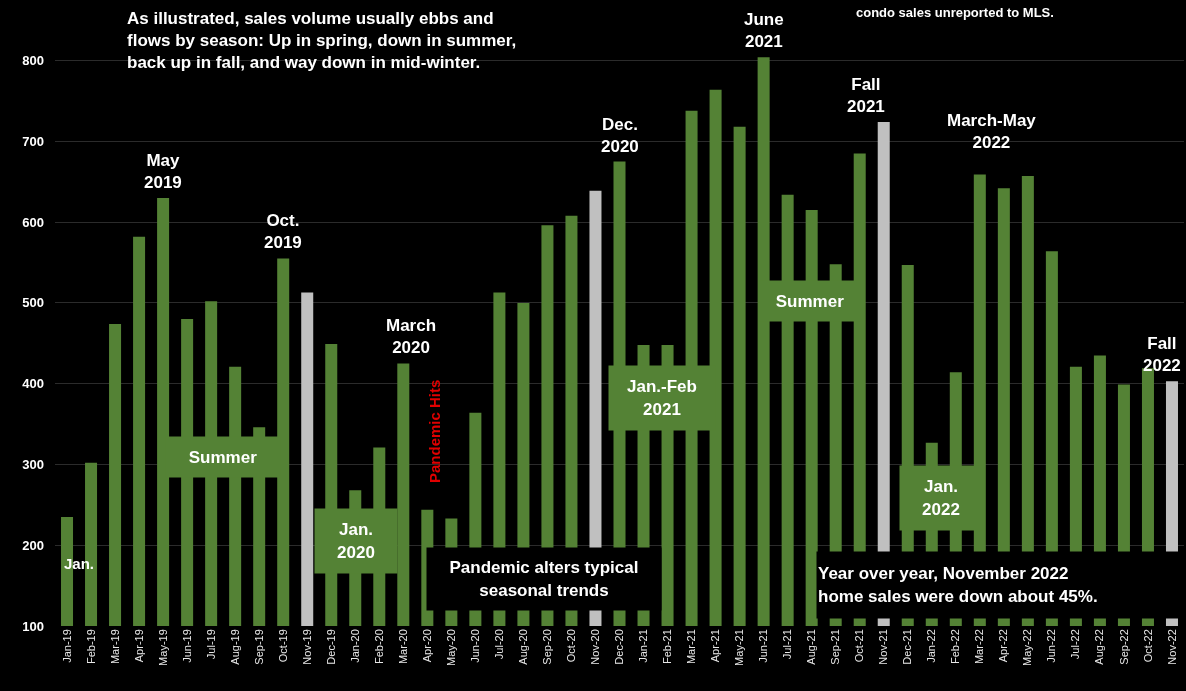 Image resolution: width=1186 pixels, height=691 pixels. What do you see at coordinates (1003, 646) in the screenshot?
I see `x-tick-label: Apr-22` at bounding box center [1003, 646].